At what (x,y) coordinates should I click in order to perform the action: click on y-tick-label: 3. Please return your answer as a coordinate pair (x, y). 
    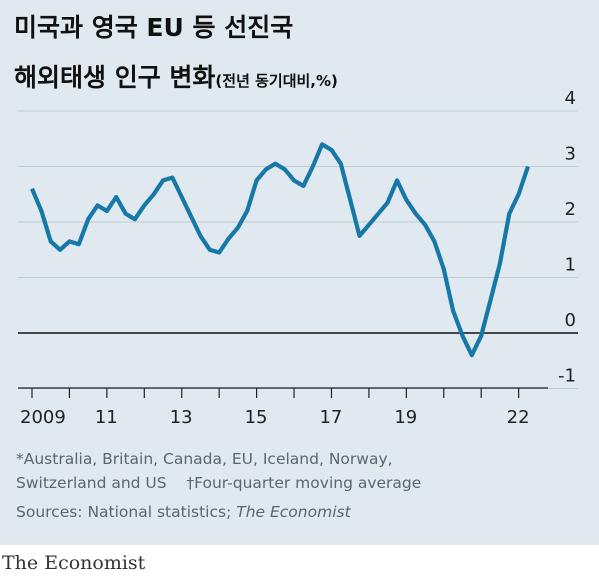
    Looking at the image, I should click on (570, 154).